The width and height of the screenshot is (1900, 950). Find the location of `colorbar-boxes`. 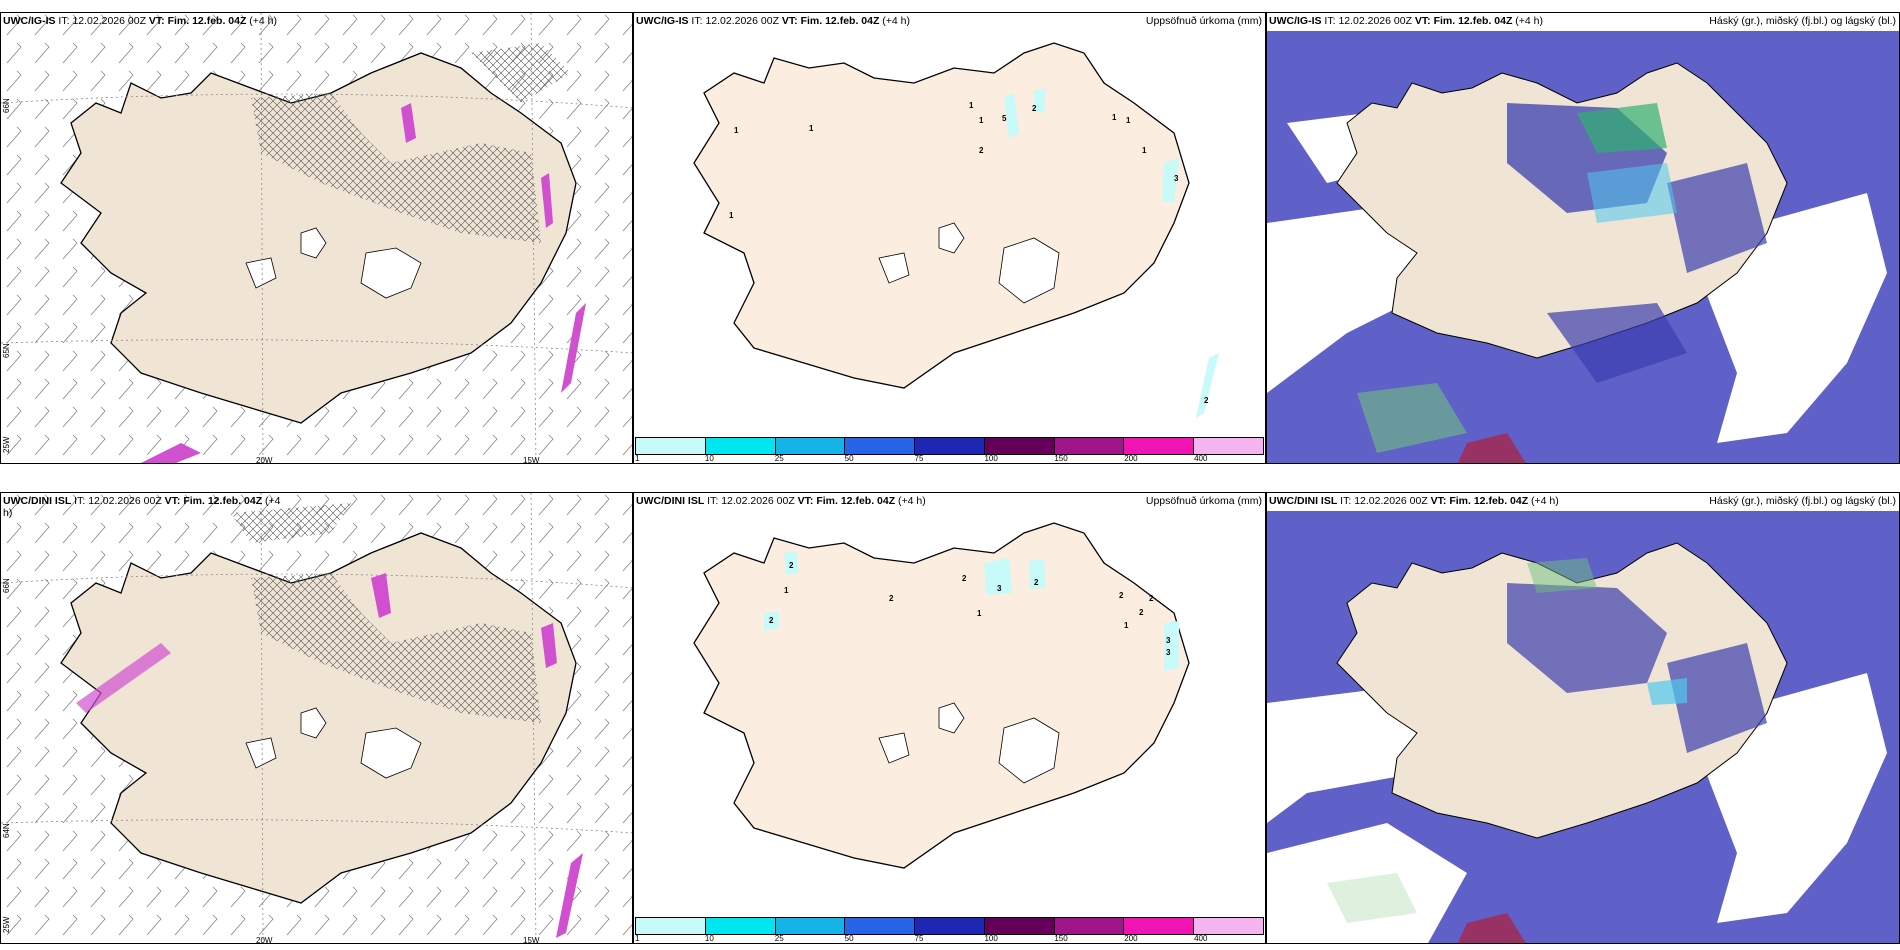

colorbar-boxes is located at coordinates (949, 926).